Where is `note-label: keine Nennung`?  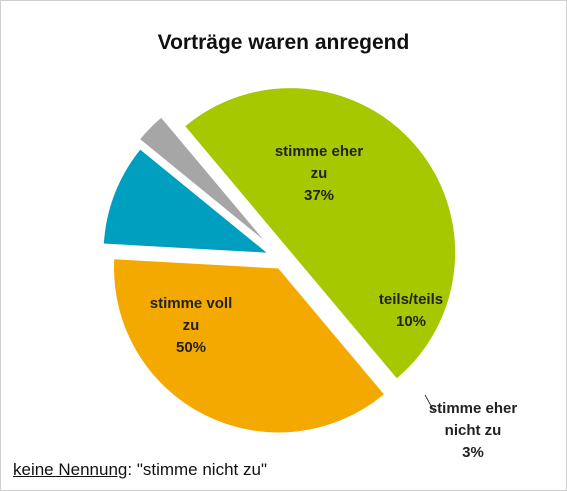 note-label: keine Nennung is located at coordinates (70, 469).